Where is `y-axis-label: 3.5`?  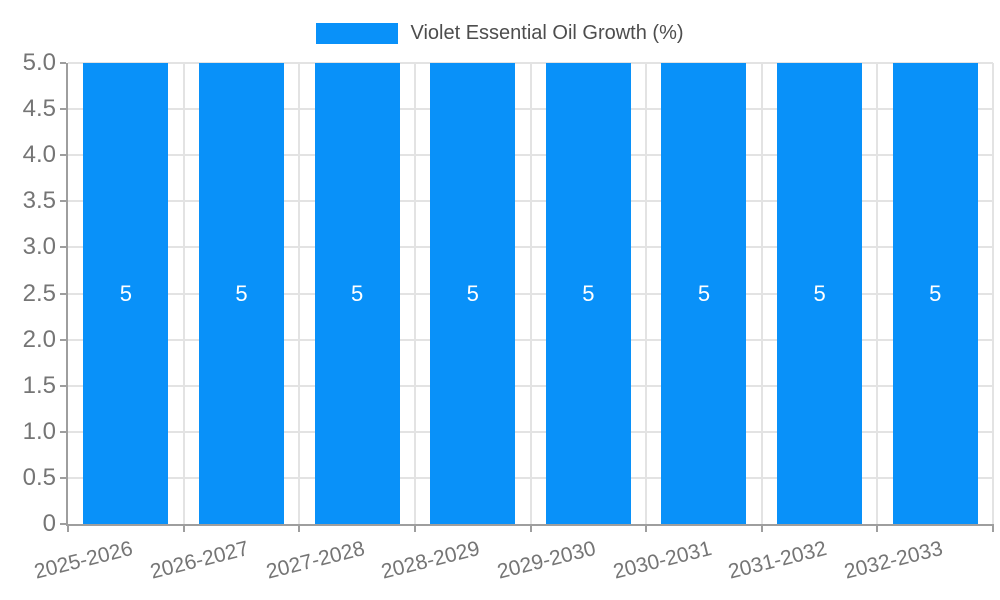
y-axis-label: 3.5 is located at coordinates (39, 201).